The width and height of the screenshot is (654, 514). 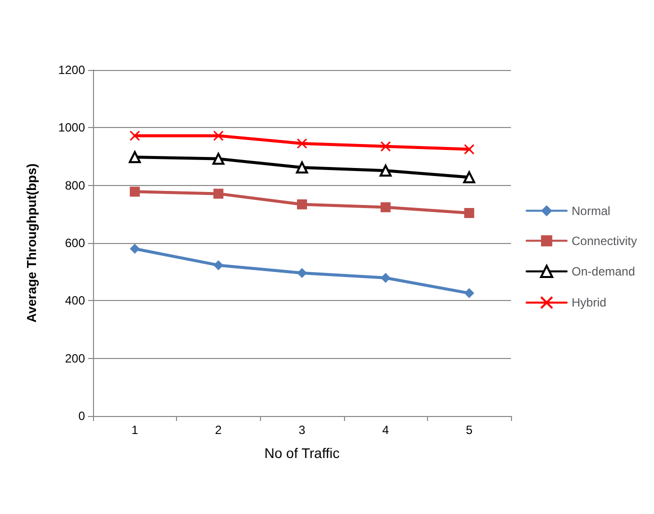 I want to click on legend-label: Connectivity, so click(x=605, y=241).